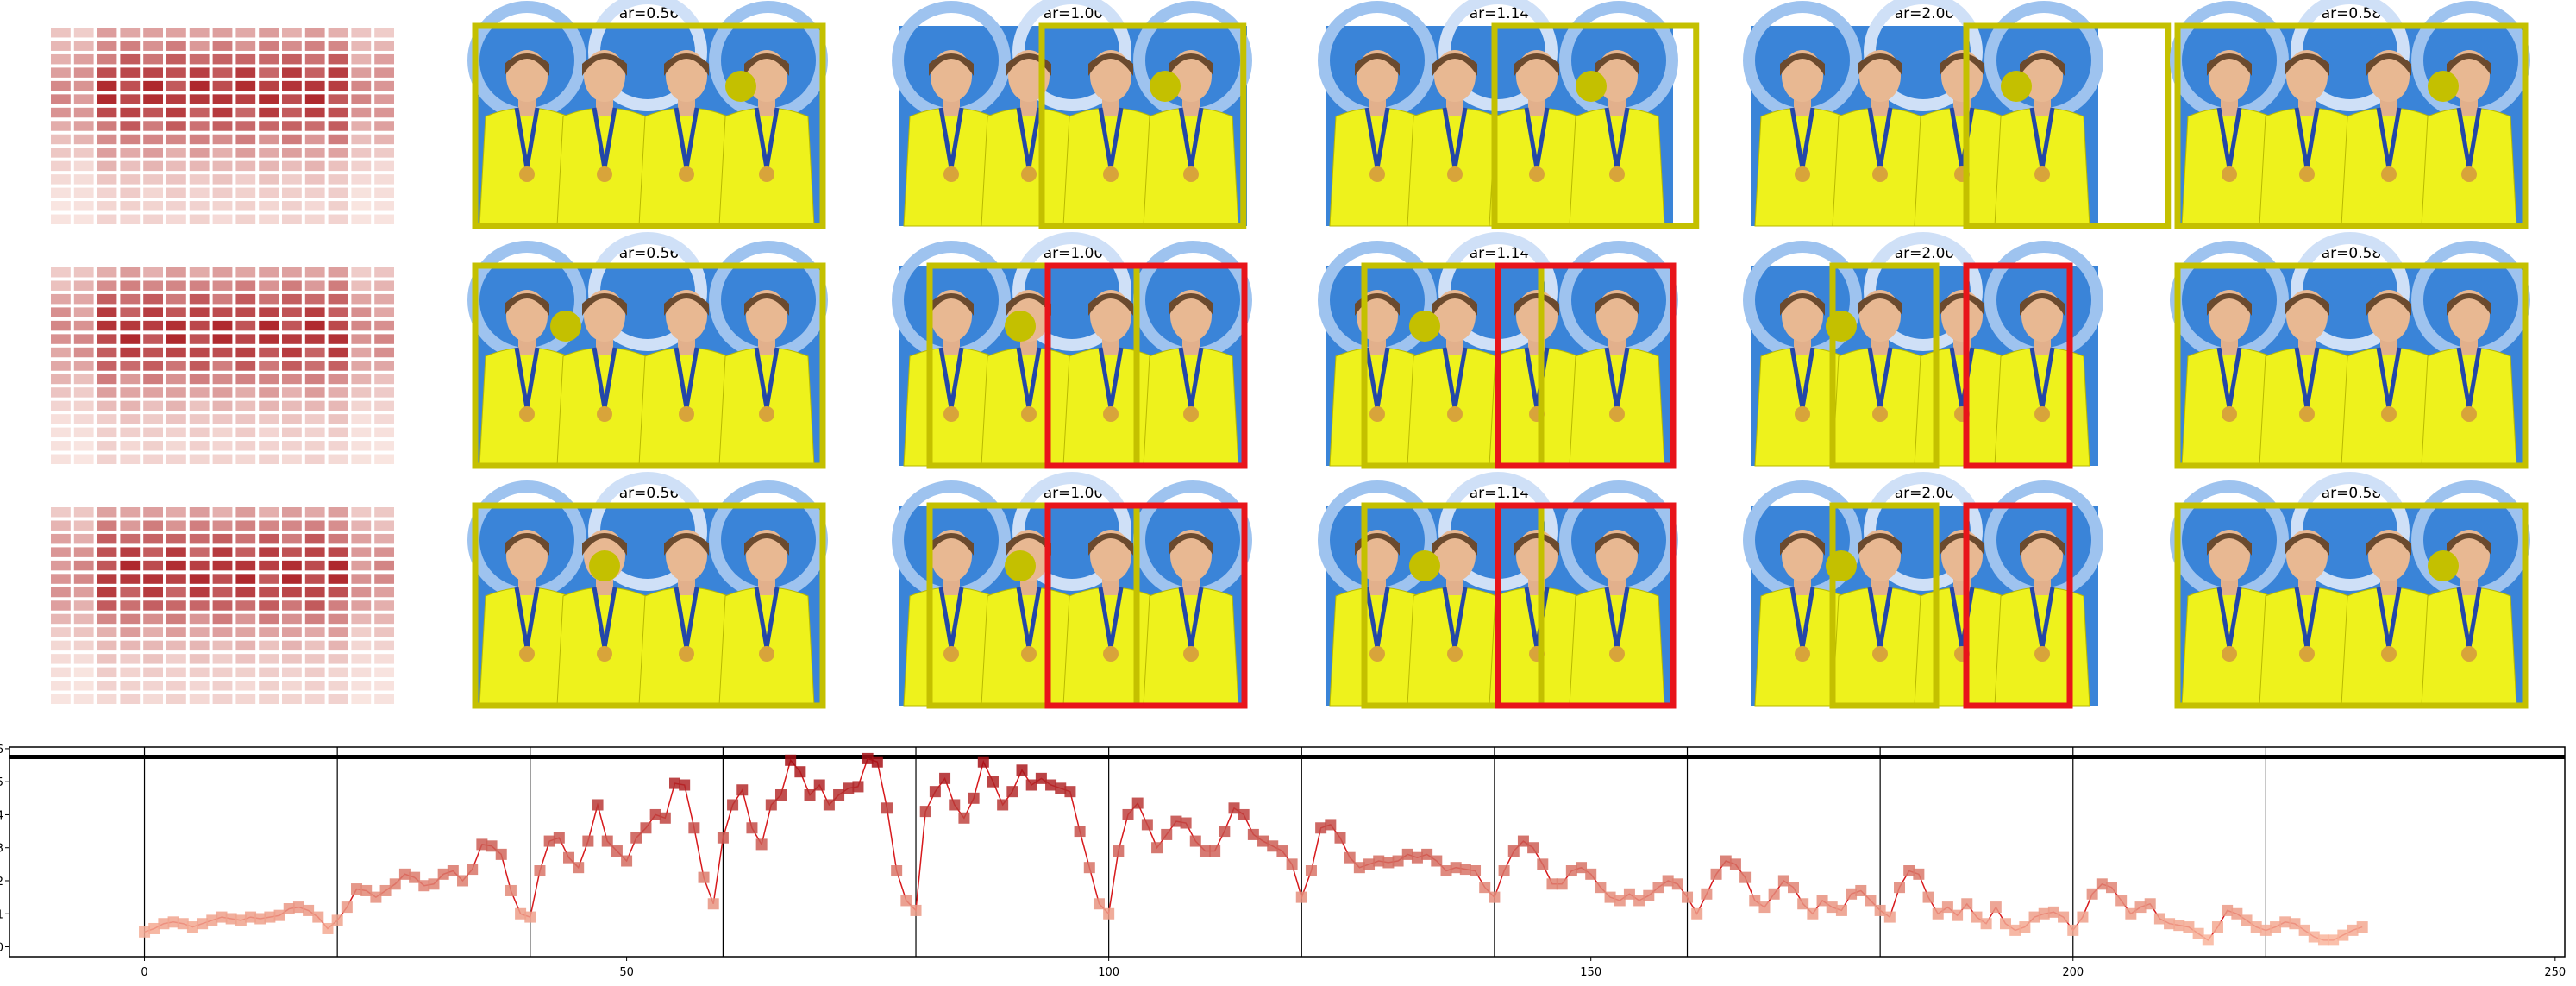 This screenshot has width=2576, height=986. Describe the element at coordinates (1500, 13) in the screenshot. I see `panel-title: ar=1.14` at that location.